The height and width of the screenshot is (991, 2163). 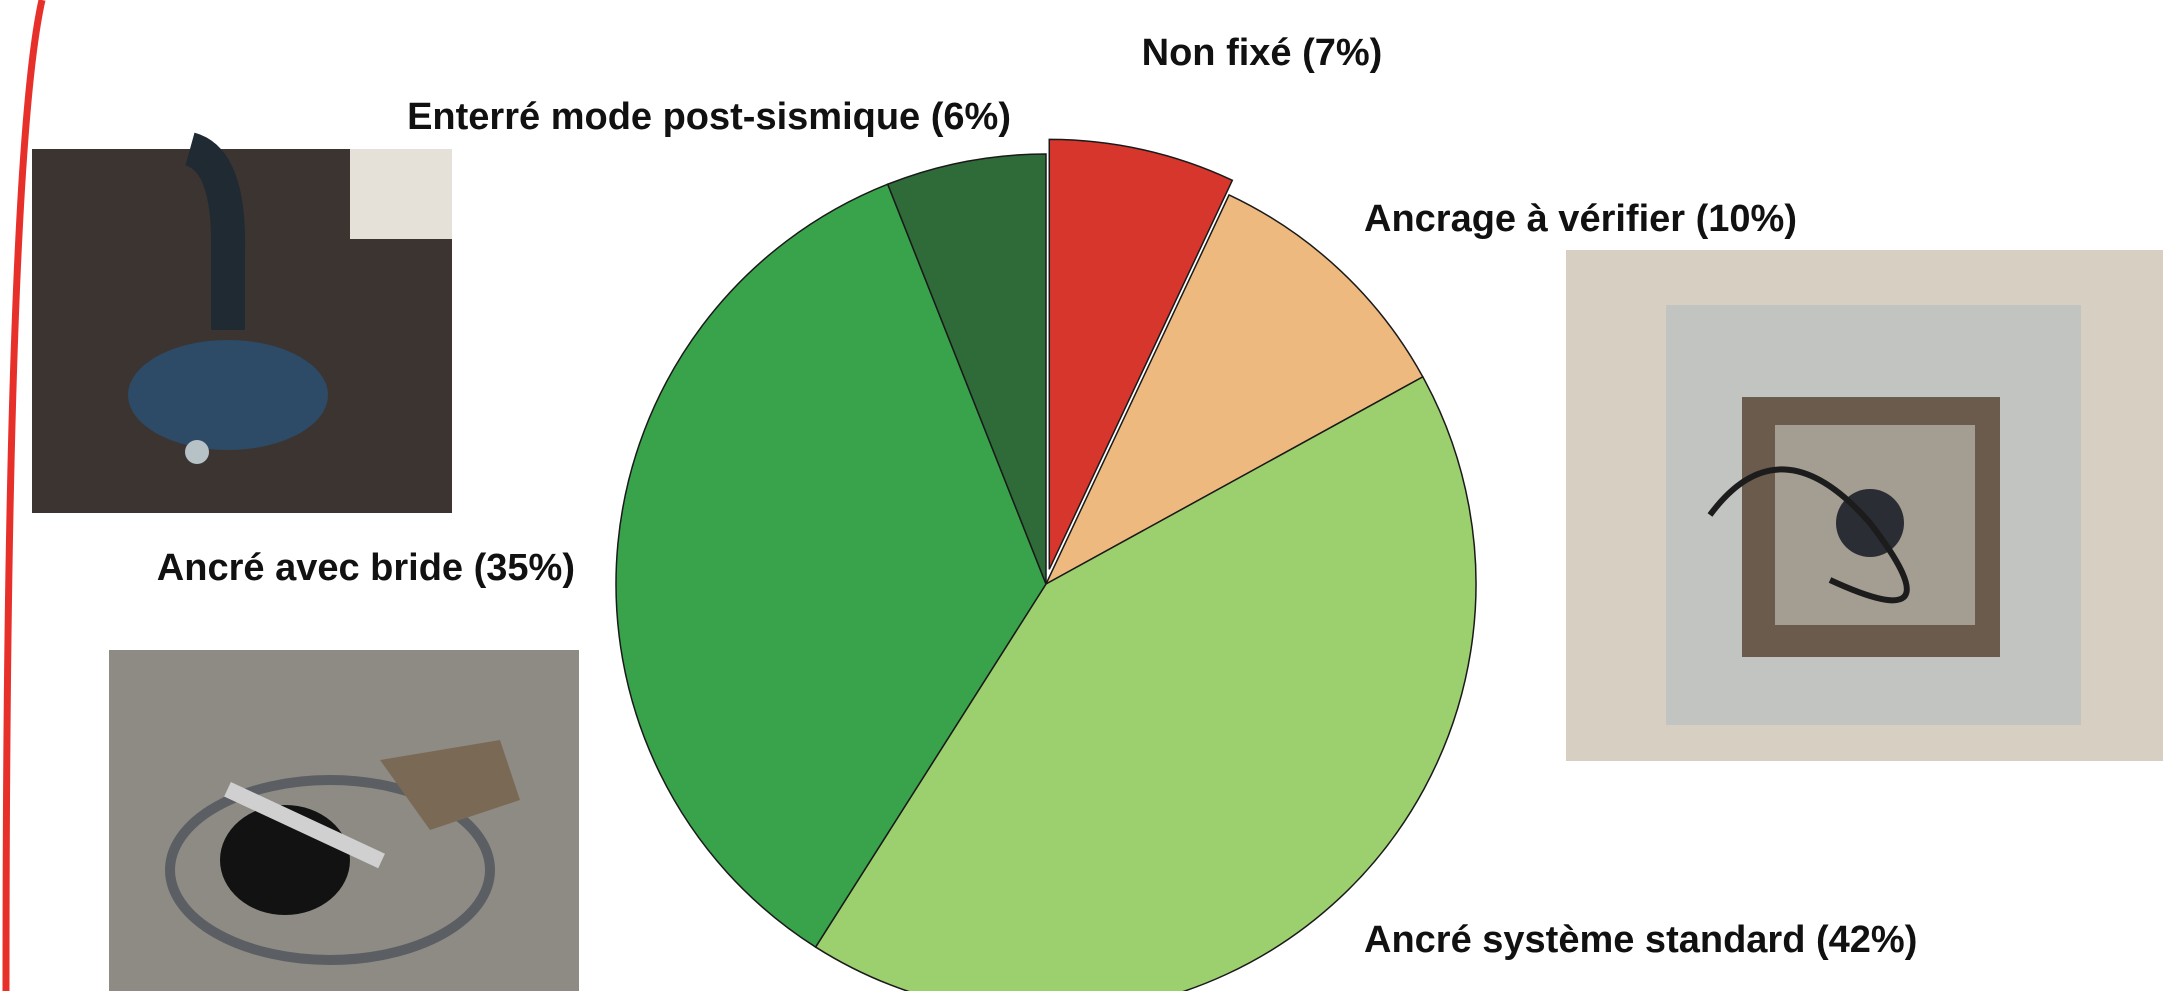 What do you see at coordinates (971, 117) in the screenshot?
I see `value-label: (6%)` at bounding box center [971, 117].